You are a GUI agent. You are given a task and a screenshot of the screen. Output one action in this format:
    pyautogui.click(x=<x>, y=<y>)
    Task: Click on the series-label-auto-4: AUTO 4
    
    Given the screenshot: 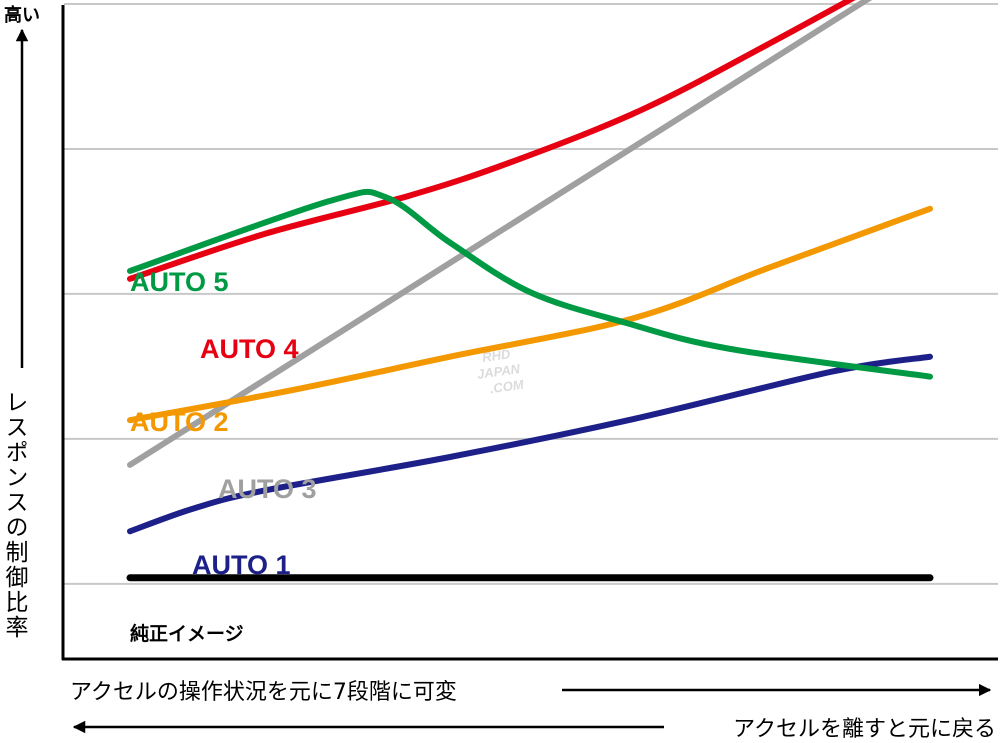 What is the action you would take?
    pyautogui.click(x=249, y=349)
    